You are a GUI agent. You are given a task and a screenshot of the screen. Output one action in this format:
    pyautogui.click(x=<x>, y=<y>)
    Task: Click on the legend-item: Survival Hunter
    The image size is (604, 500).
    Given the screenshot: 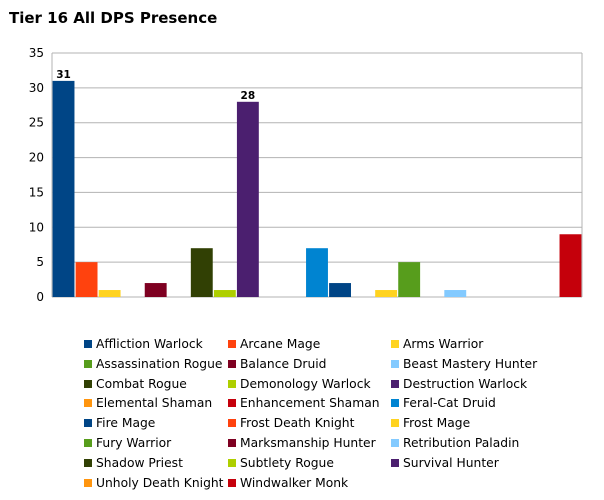 What is the action you would take?
    pyautogui.click(x=445, y=463)
    